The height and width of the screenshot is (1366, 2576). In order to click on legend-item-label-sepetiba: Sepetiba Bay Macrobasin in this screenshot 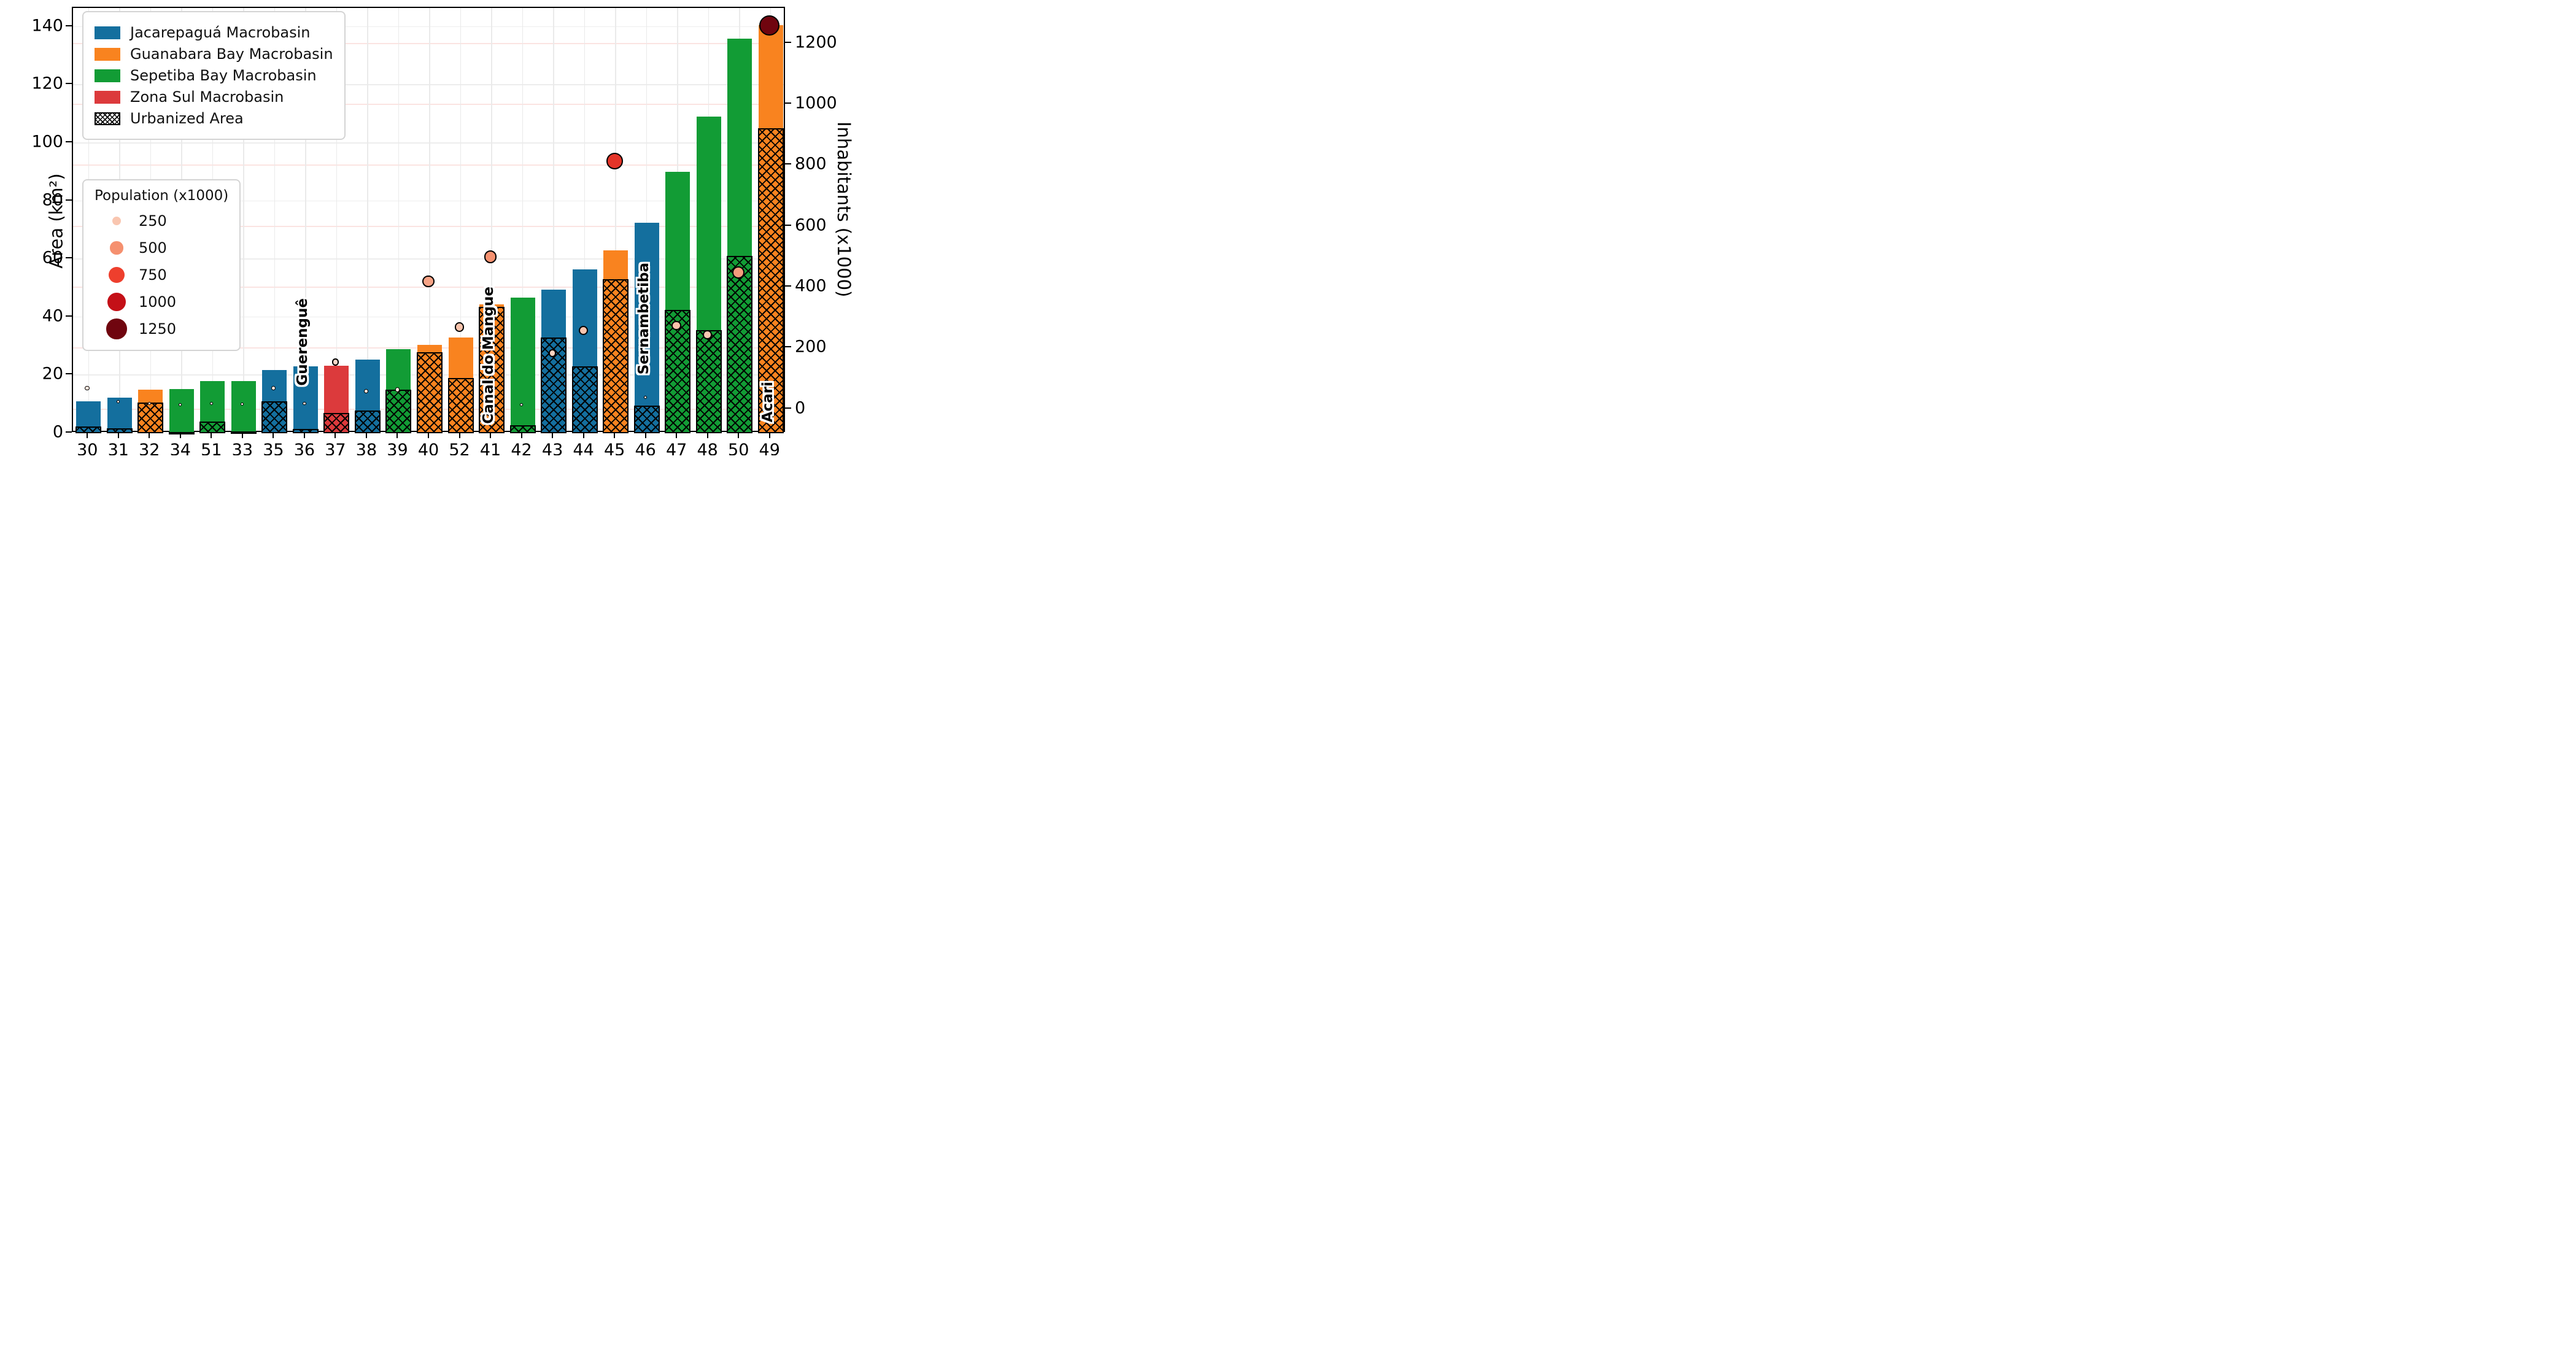, I will do `click(223, 75)`.